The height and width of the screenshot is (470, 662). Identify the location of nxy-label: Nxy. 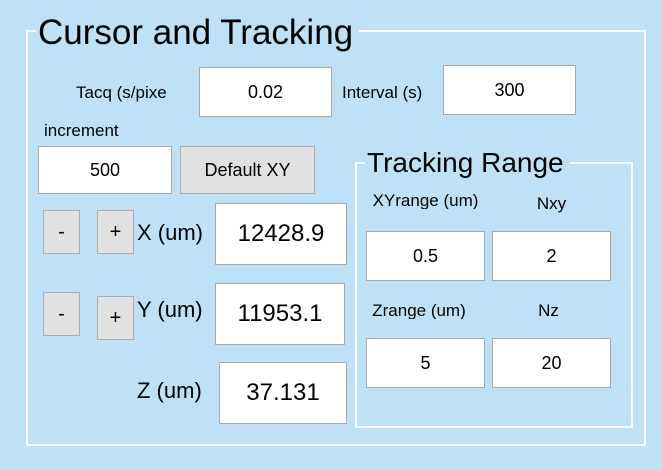
(551, 203).